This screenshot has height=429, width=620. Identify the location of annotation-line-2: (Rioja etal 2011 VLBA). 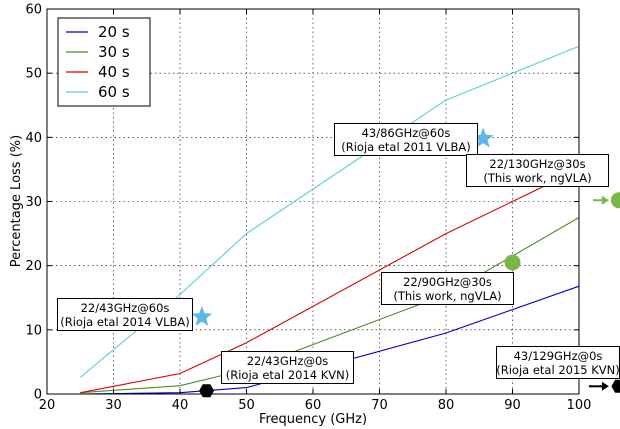
(406, 147).